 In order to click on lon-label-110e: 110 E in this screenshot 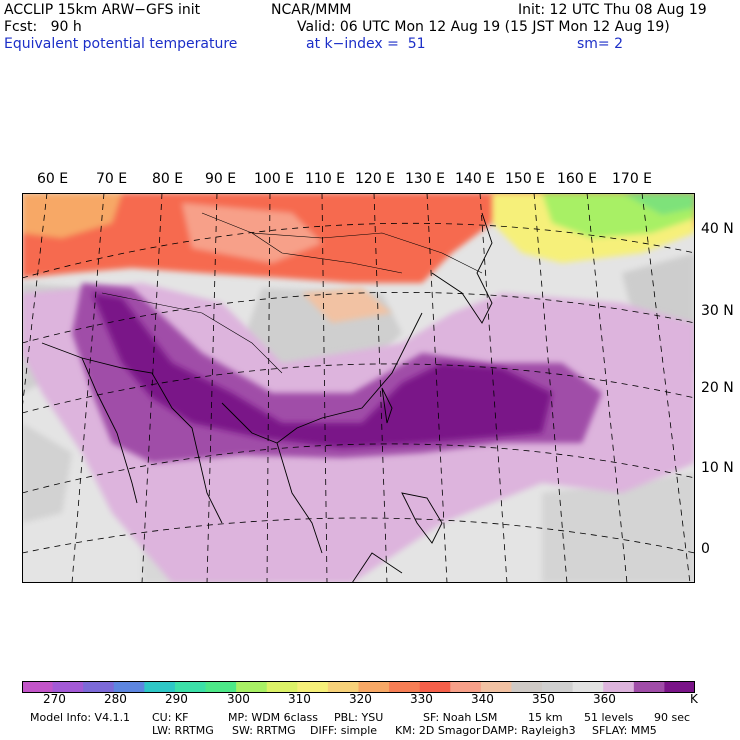, I will do `click(325, 179)`.